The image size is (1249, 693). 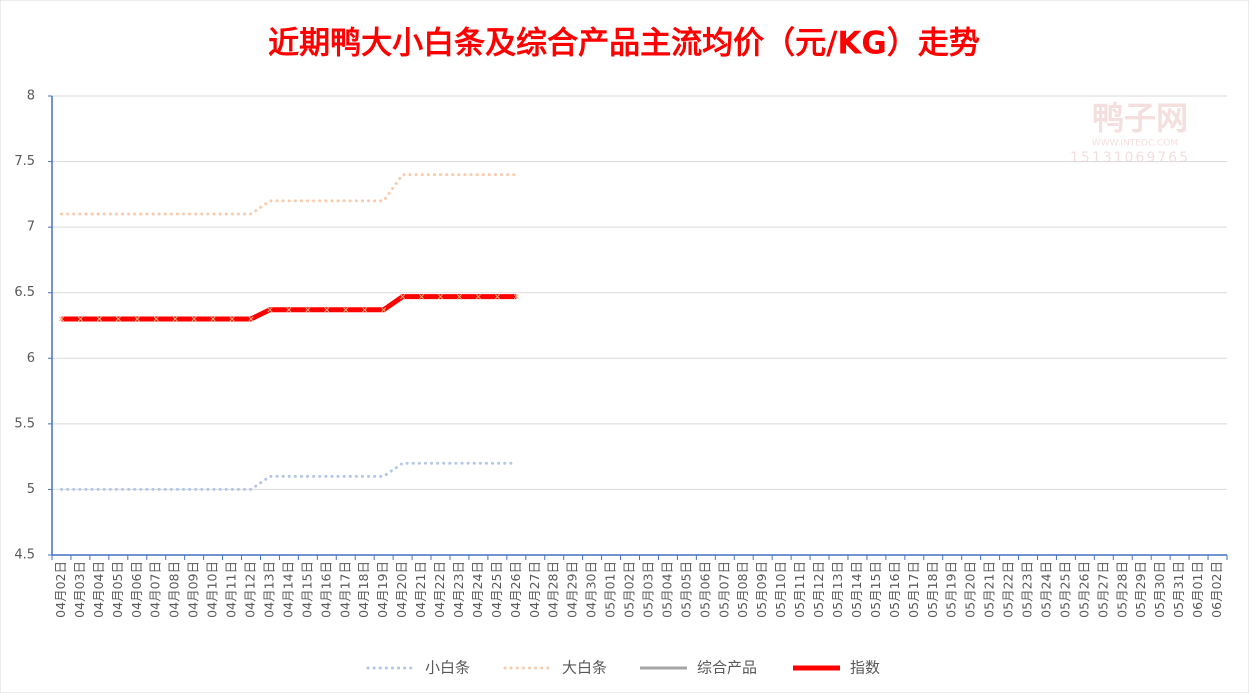 I want to click on x-tick-label: 04月18日, so click(x=363, y=589).